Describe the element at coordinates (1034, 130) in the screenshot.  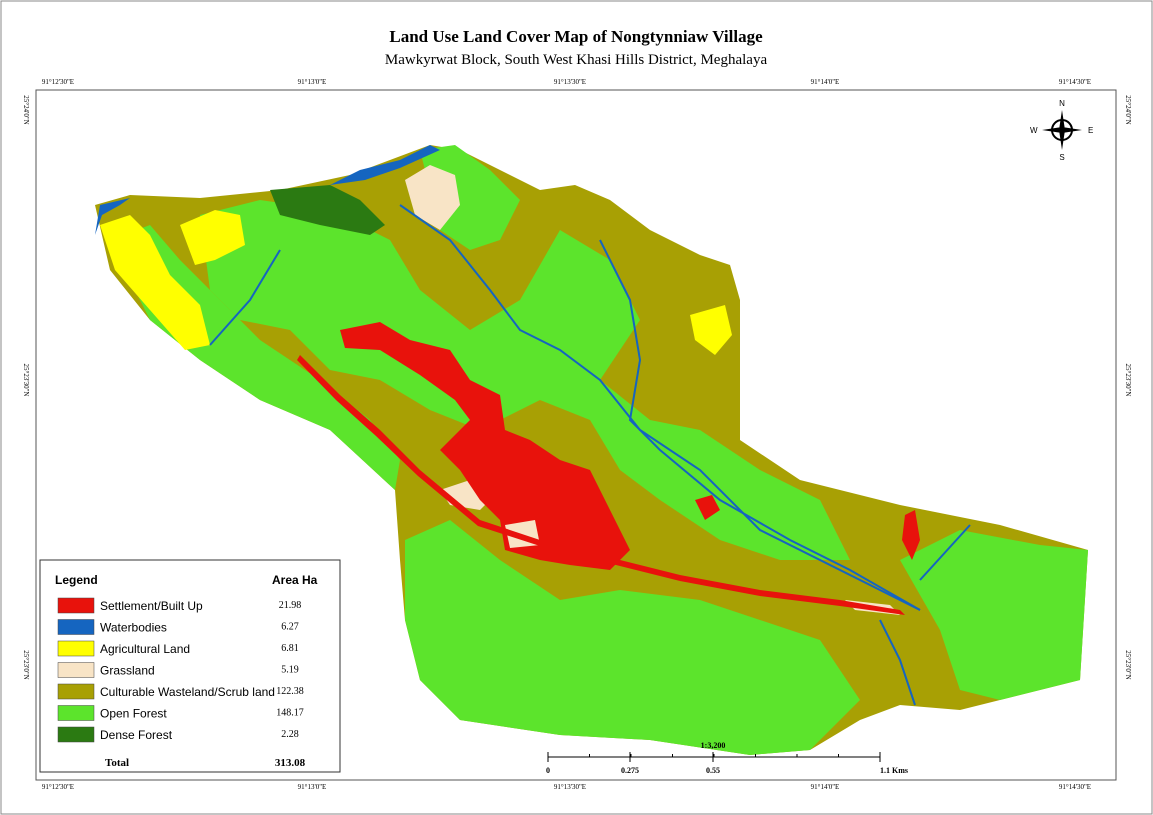
I see `compass-w: W` at that location.